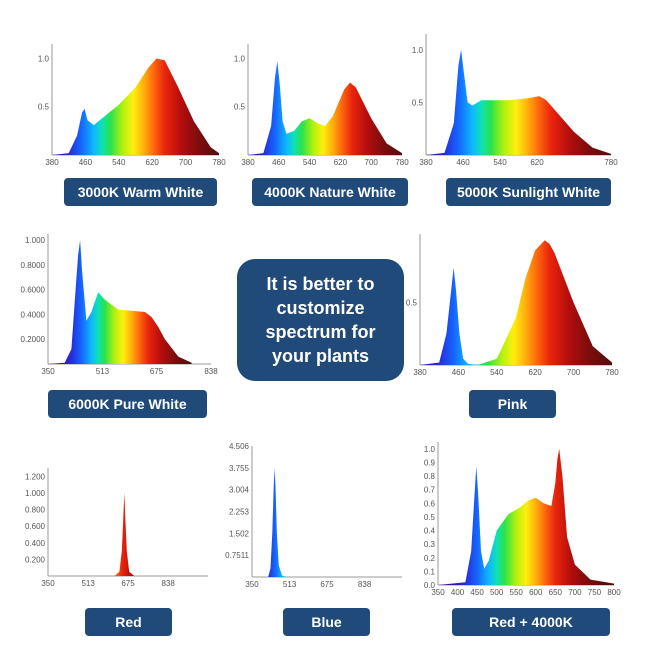 The image size is (657, 667). I want to click on x-tick-label: 750, so click(595, 592).